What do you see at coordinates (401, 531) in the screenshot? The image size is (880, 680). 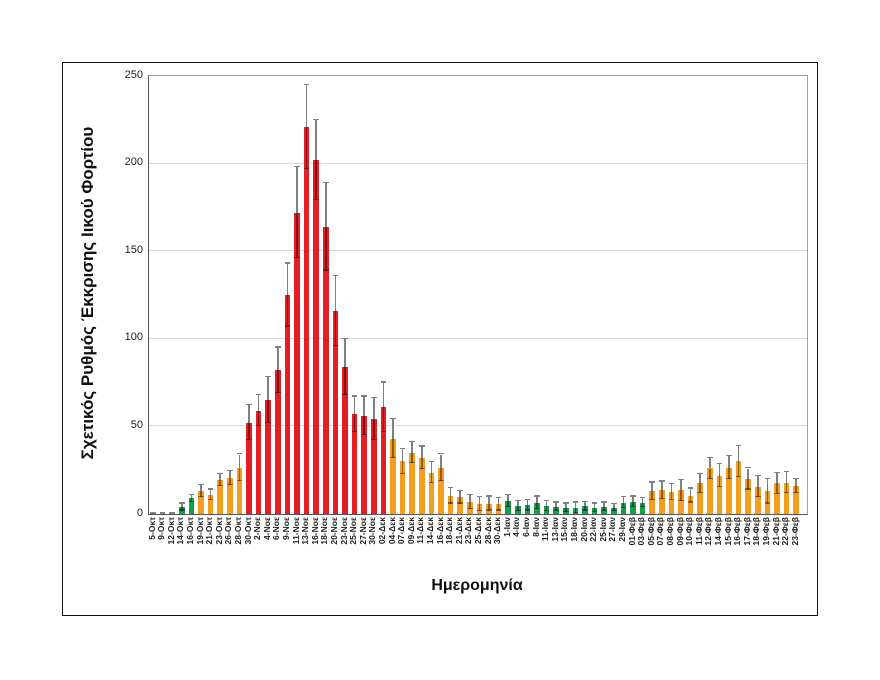 I see `x-tick-label: 07-Δεκ` at bounding box center [401, 531].